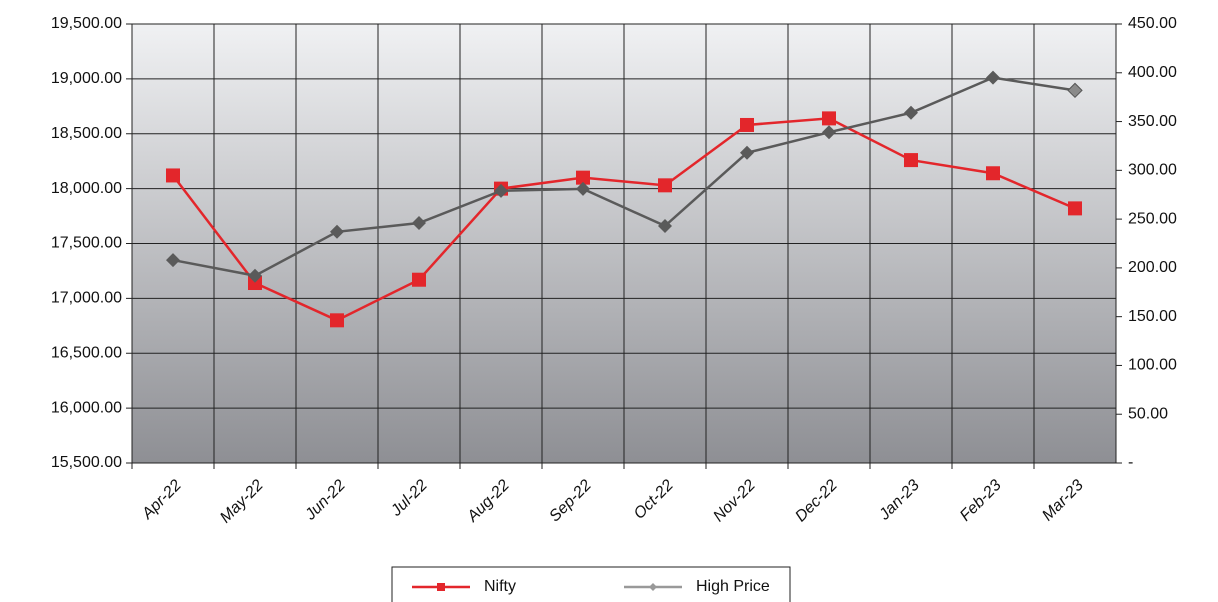  What do you see at coordinates (86, 462) in the screenshot?
I see `y-tick-label: 15,500.00` at bounding box center [86, 462].